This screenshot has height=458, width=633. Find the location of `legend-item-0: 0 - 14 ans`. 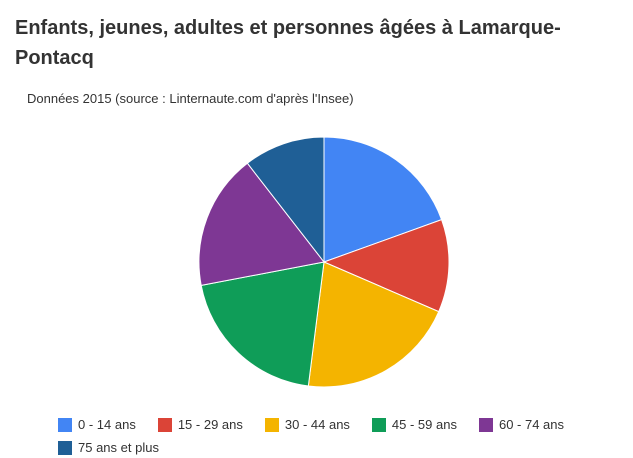

legend-item-0: 0 - 14 ans is located at coordinates (97, 424).